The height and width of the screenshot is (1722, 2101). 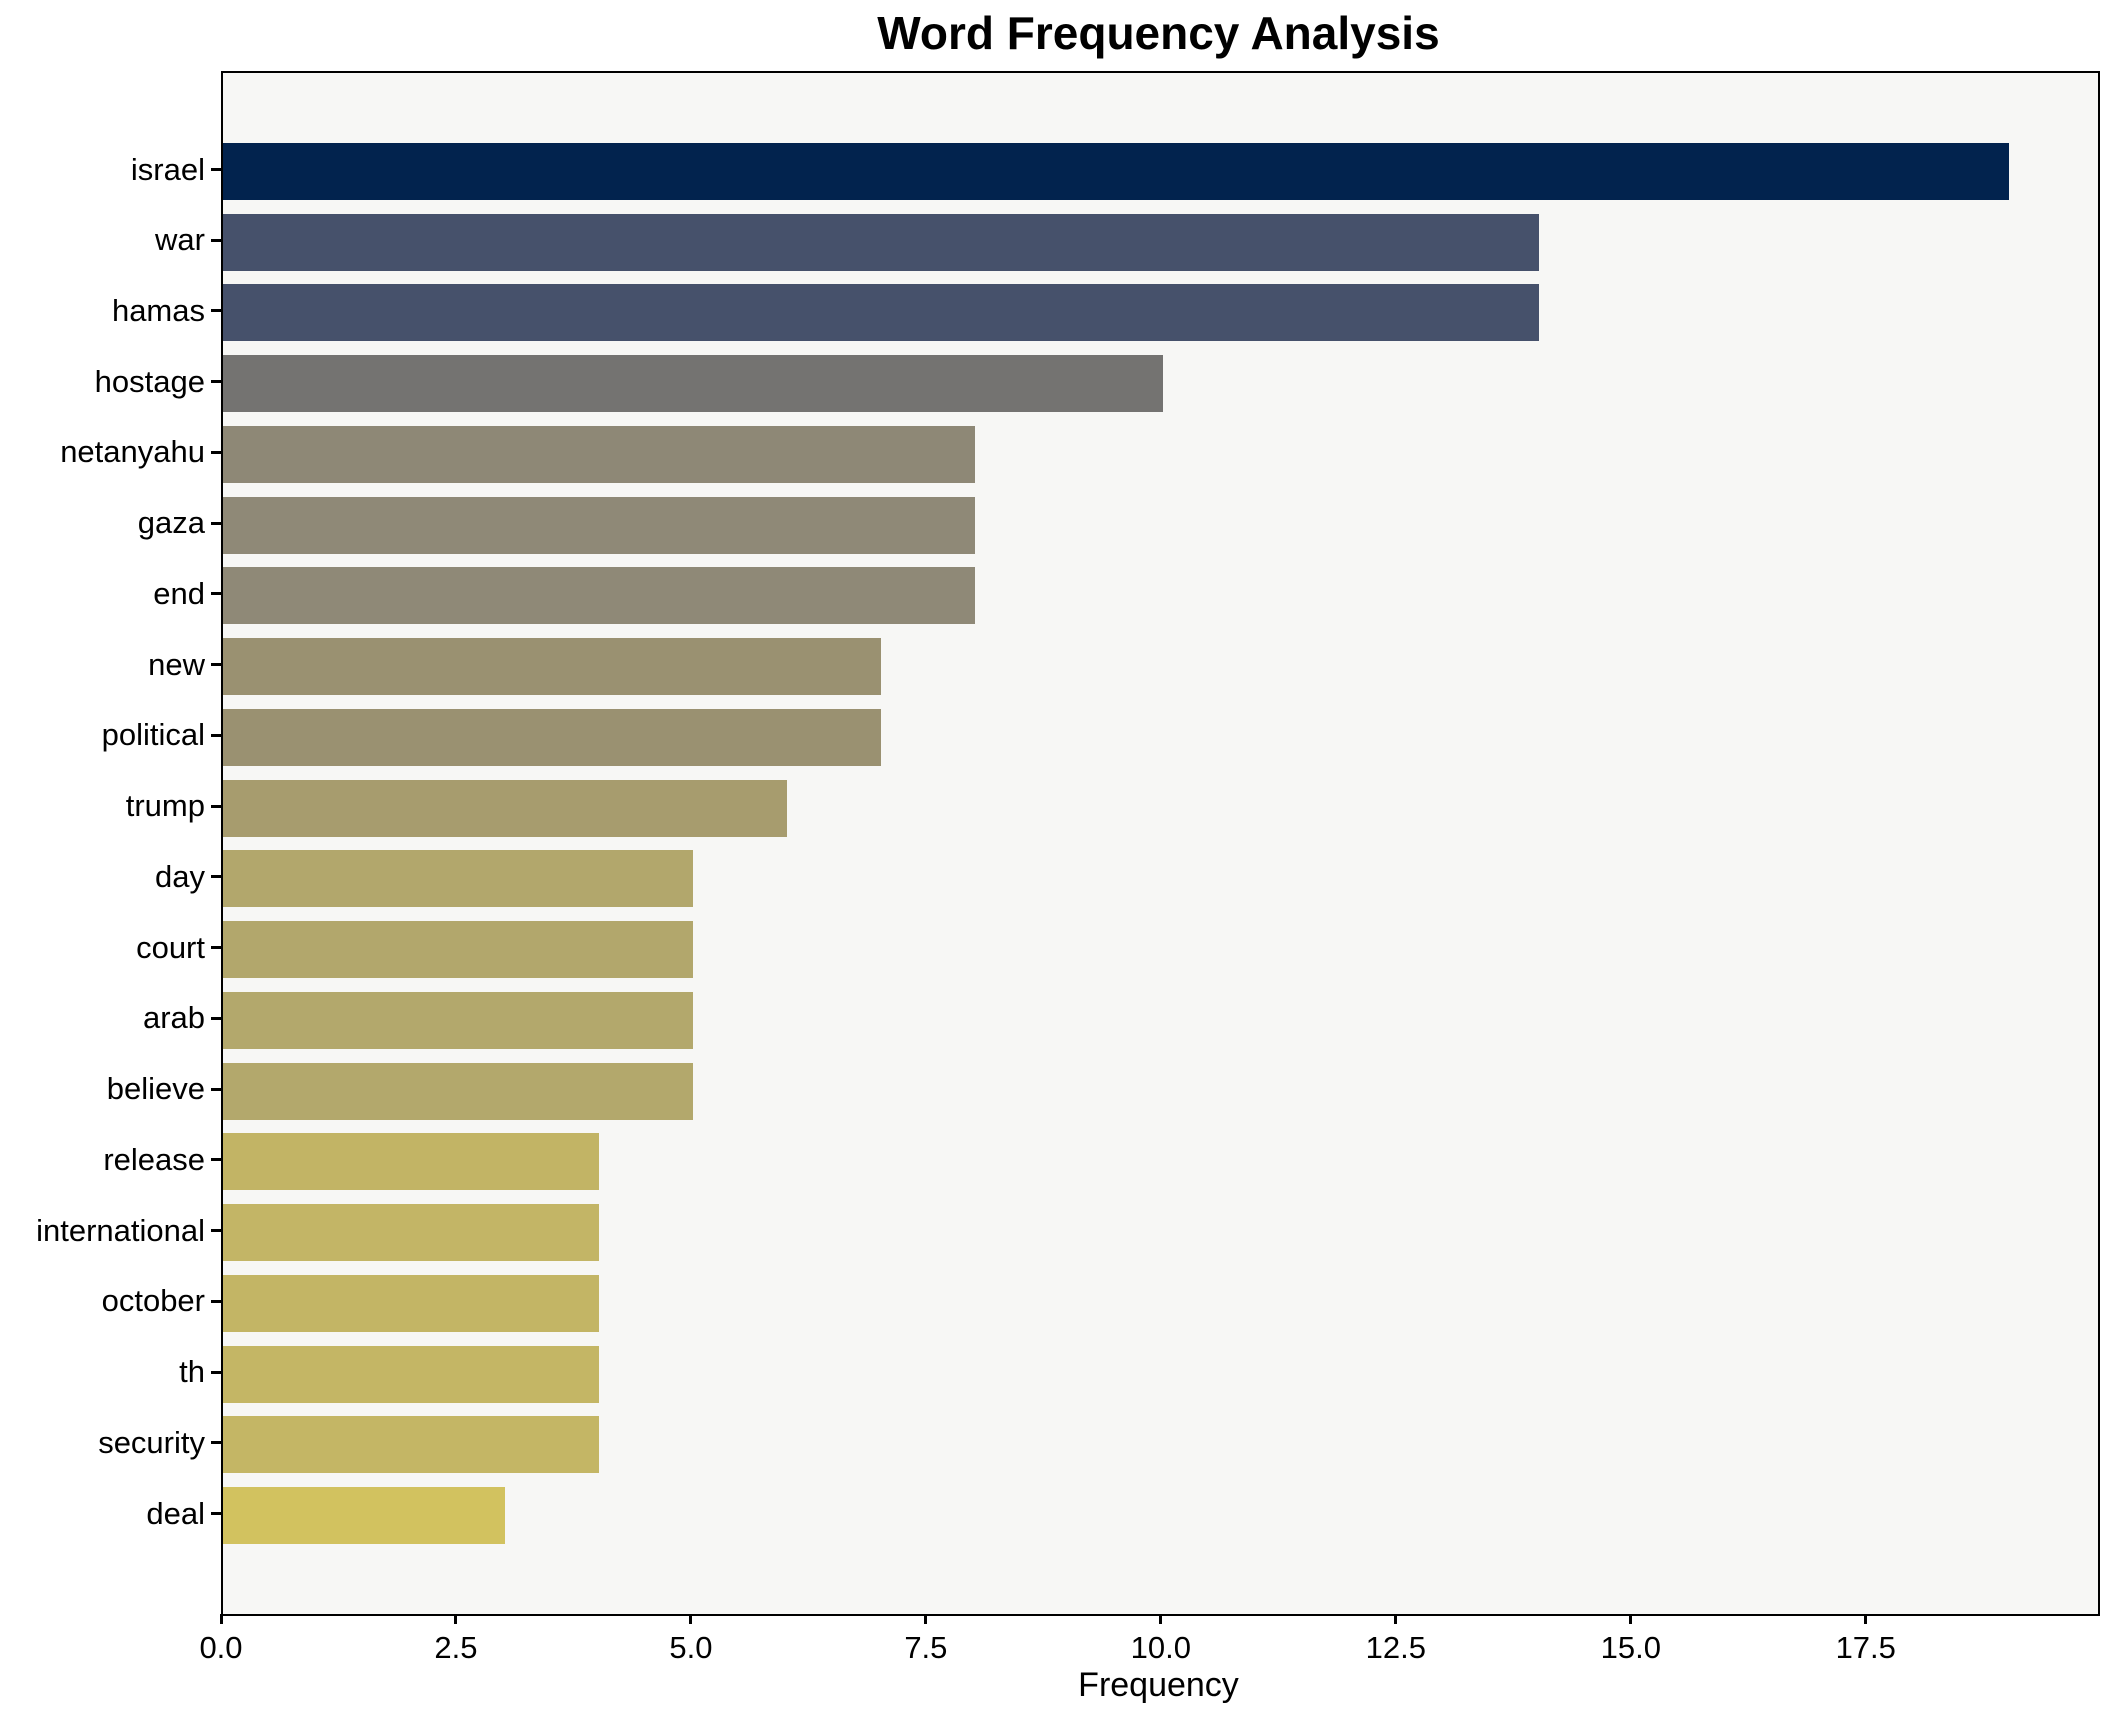 I want to click on x-tick-label-15.0: 15.0, so click(x=1630, y=1647).